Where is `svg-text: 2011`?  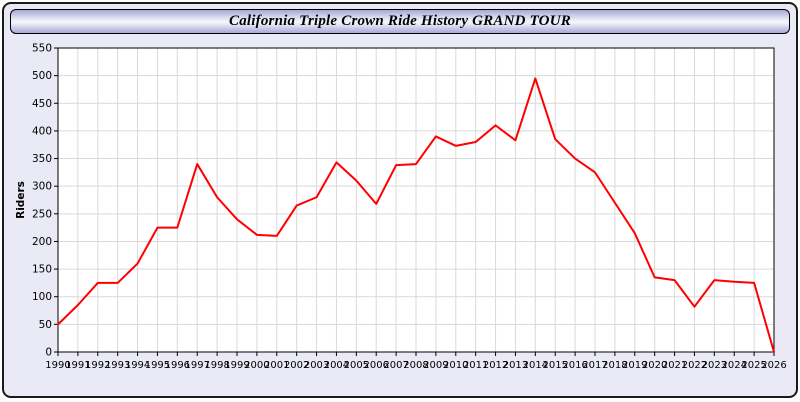
svg-text: 2011 is located at coordinates (475, 365).